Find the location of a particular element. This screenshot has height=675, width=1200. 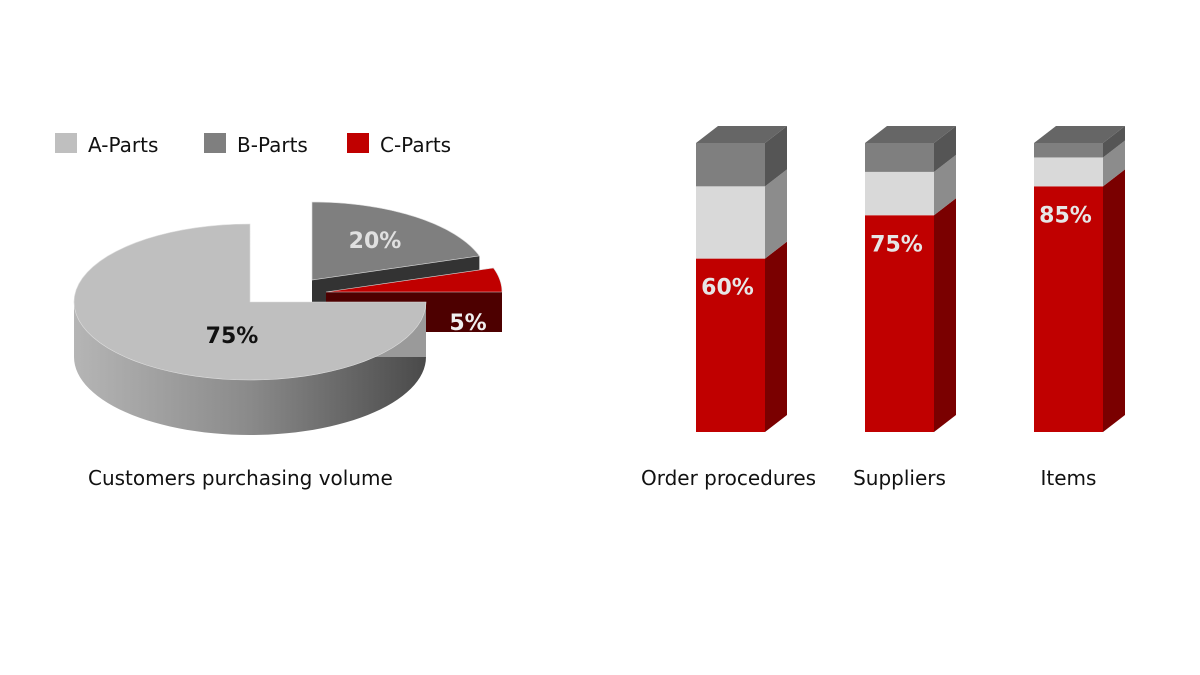

bar-group-suppliers: 75% Suppliers is located at coordinates (904, 308).